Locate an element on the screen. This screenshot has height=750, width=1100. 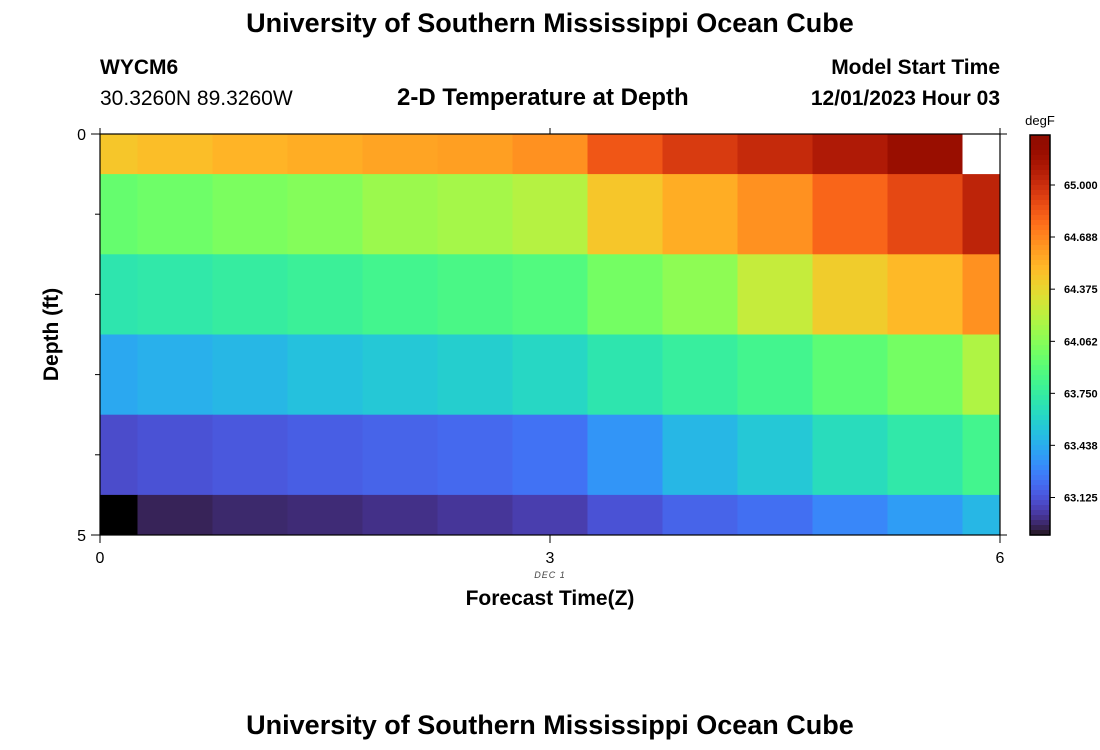
colorbar-frame is located at coordinates (1040, 335).